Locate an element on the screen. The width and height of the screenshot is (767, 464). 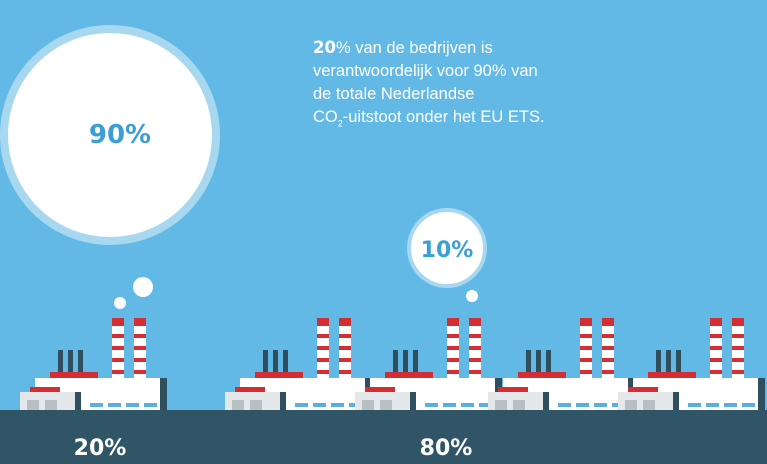
statement-subscript: 2 is located at coordinates (340, 123).